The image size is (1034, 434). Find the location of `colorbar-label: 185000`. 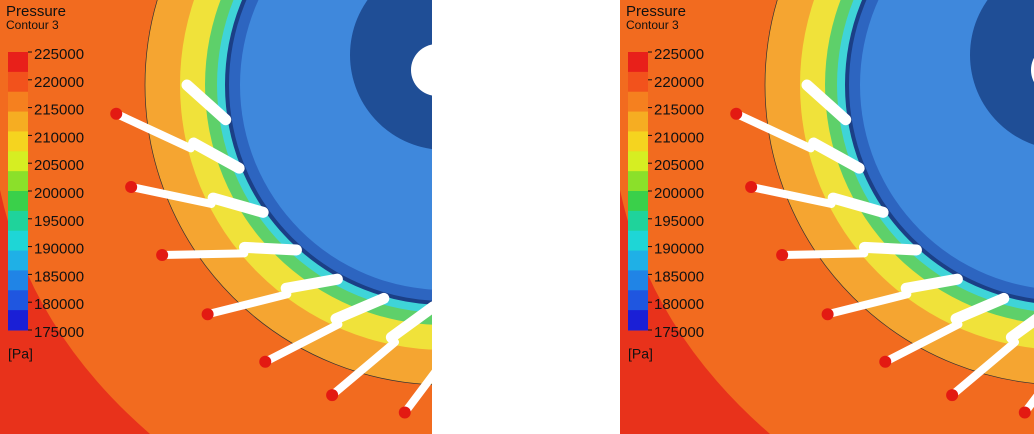

colorbar-label: 185000 is located at coordinates (59, 276).